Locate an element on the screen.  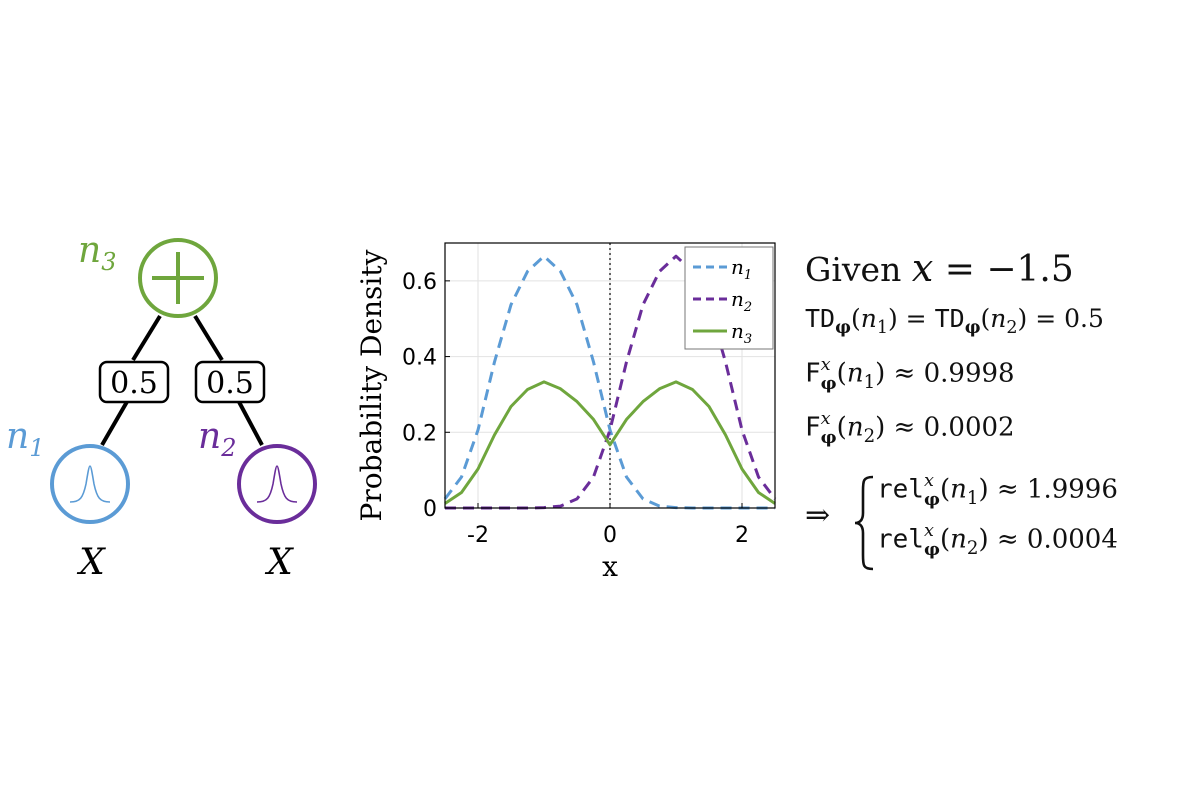
td-value: ) = 0.5 is located at coordinates (1060, 318).